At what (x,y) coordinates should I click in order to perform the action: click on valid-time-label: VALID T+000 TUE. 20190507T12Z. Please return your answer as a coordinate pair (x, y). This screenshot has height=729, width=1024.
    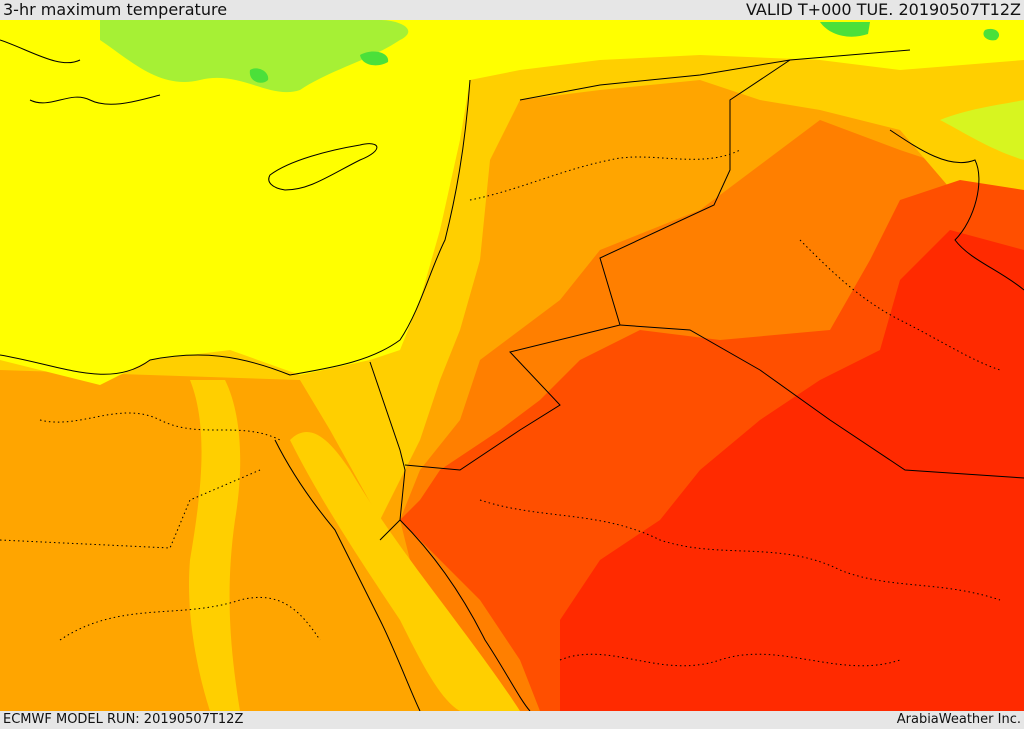
    Looking at the image, I should click on (883, 9).